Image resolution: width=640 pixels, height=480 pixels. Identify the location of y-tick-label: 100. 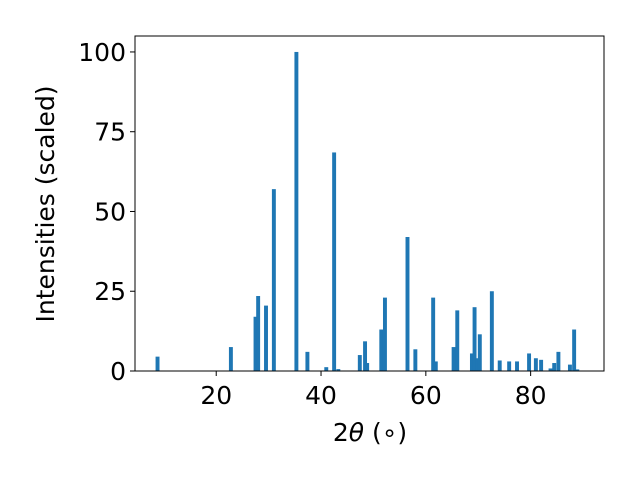
(102, 52).